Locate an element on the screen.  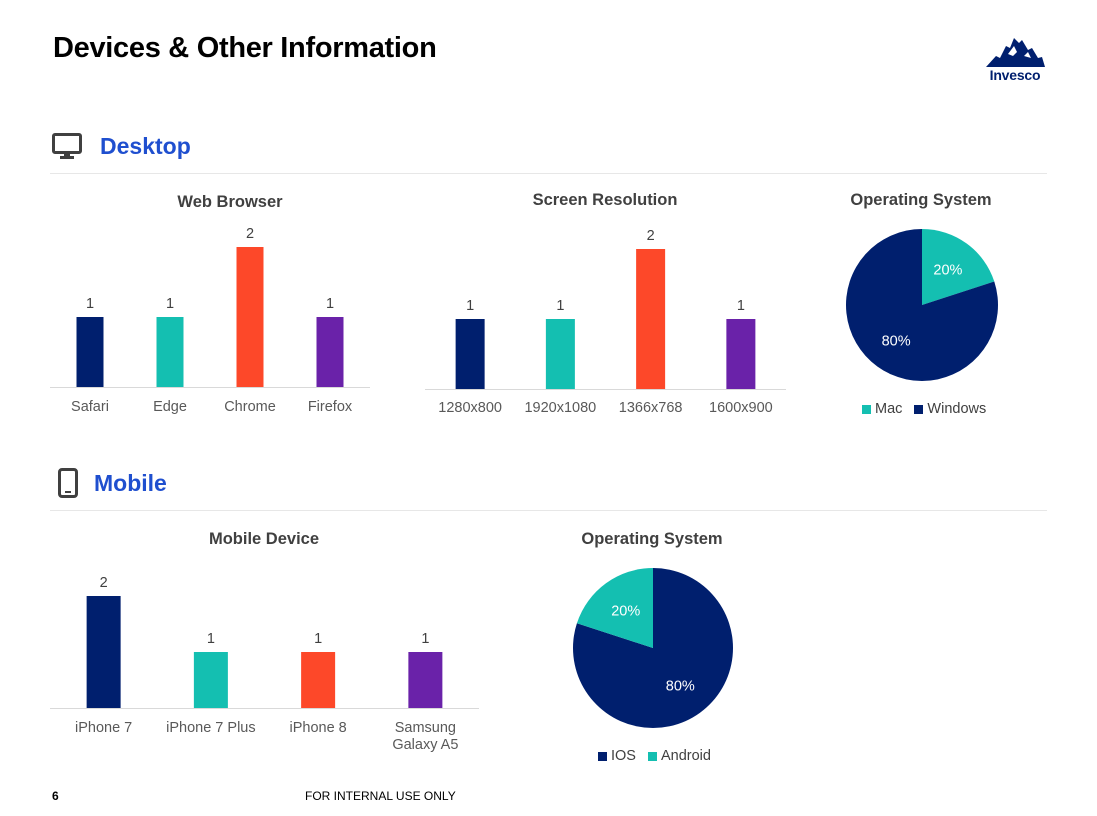
pie-label-ios: 80% is located at coordinates (680, 687).